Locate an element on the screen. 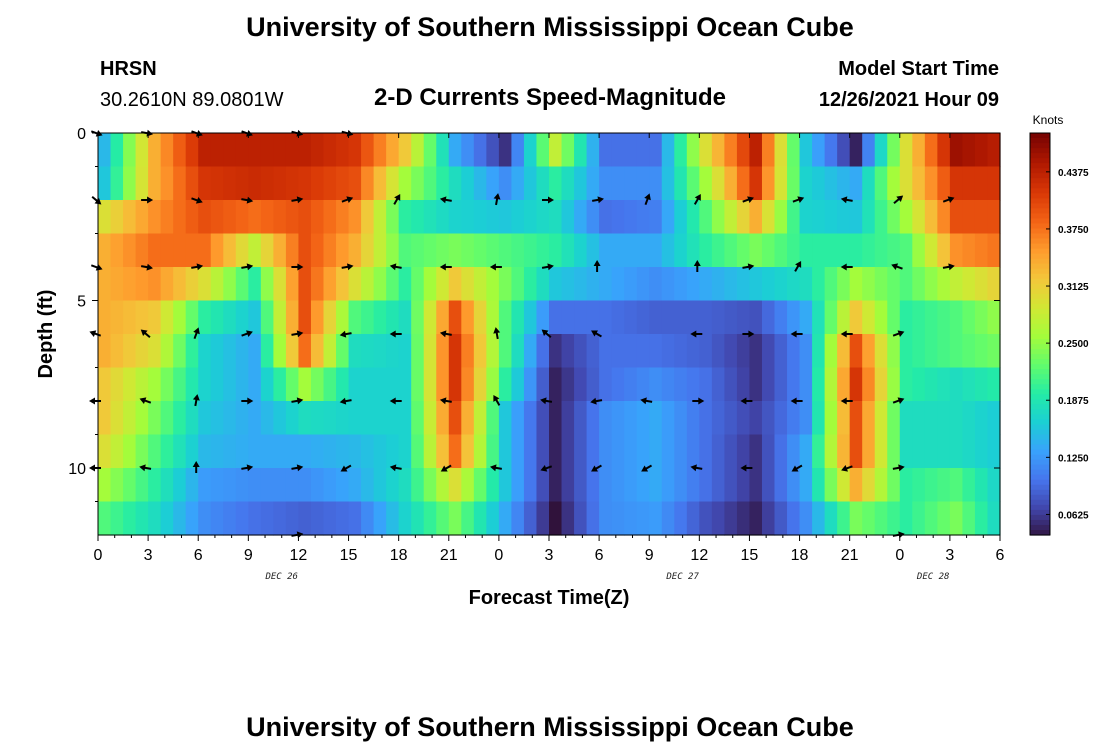  model-start-label: Model Start Time is located at coordinates (918, 69).